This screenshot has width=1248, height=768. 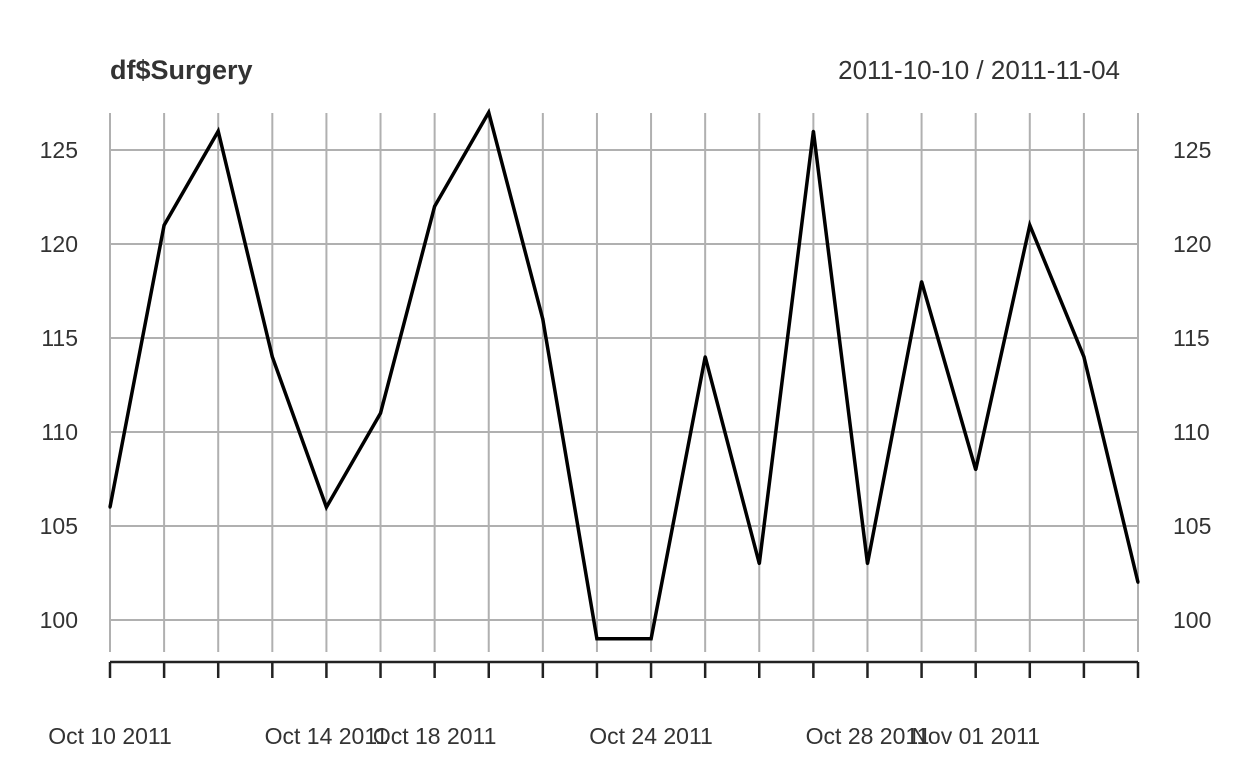 I want to click on y-tick-label-left: 100, so click(x=59, y=620).